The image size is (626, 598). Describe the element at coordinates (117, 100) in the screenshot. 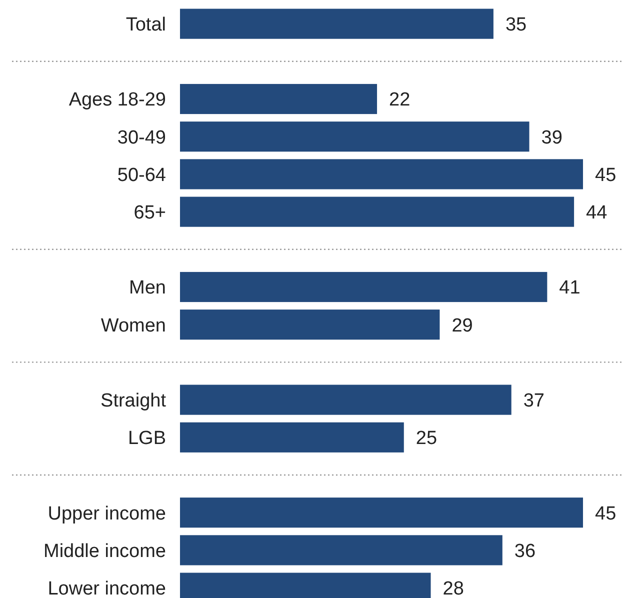

I see `y-tick-label: Ages 18-29` at that location.